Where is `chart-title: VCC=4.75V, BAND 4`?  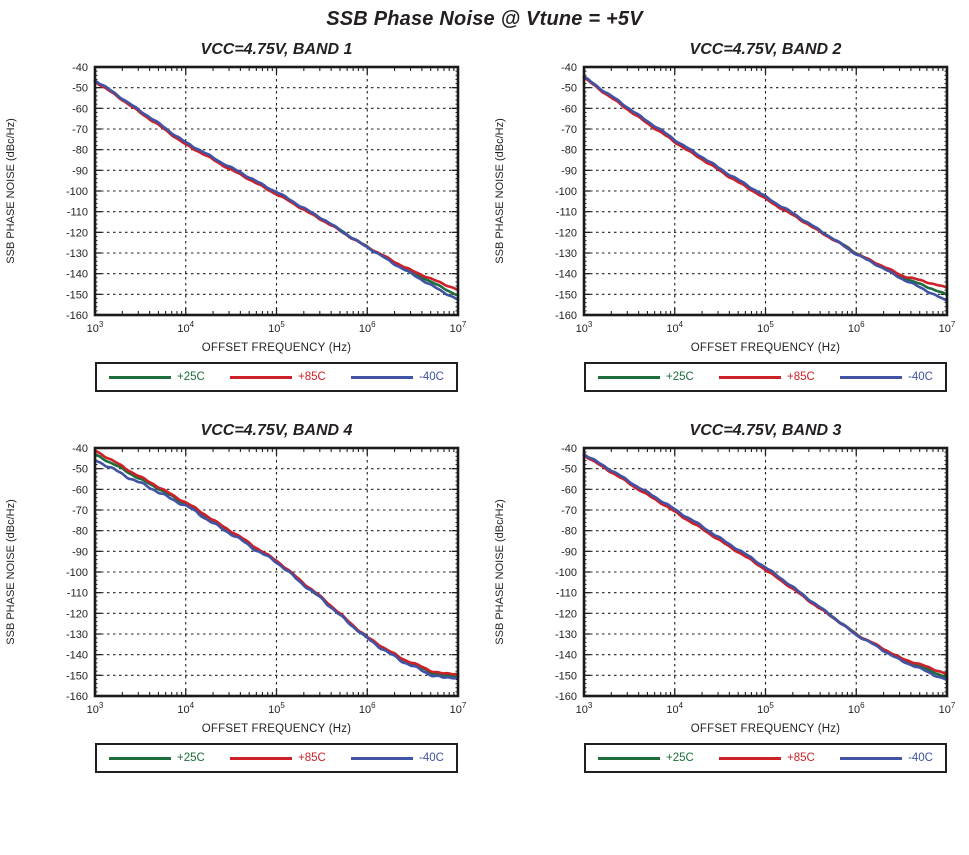
chart-title: VCC=4.75V, BAND 4 is located at coordinates (276, 430).